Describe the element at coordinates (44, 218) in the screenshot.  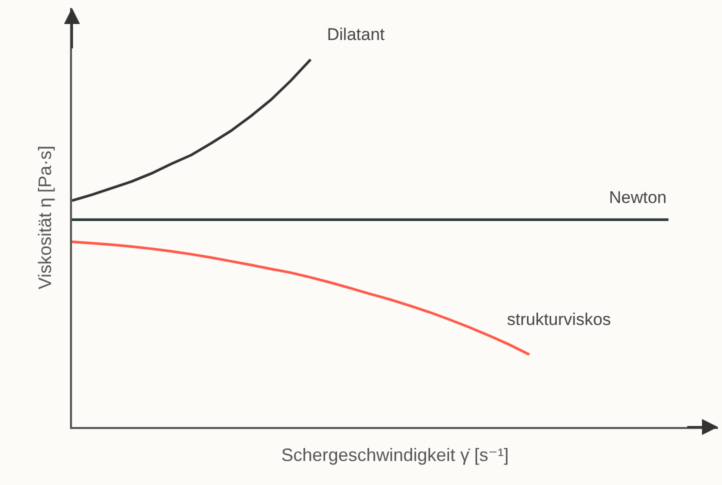
I see `y-axis-title: Viskosität η [Pa·s]` at that location.